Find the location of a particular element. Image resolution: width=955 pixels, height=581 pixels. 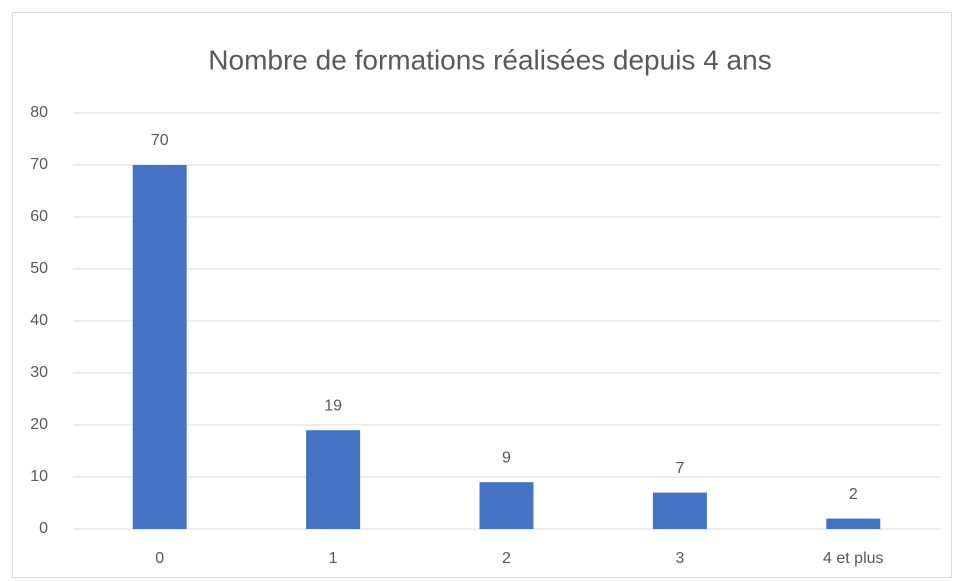

x-tick-label: 0 is located at coordinates (159, 558).